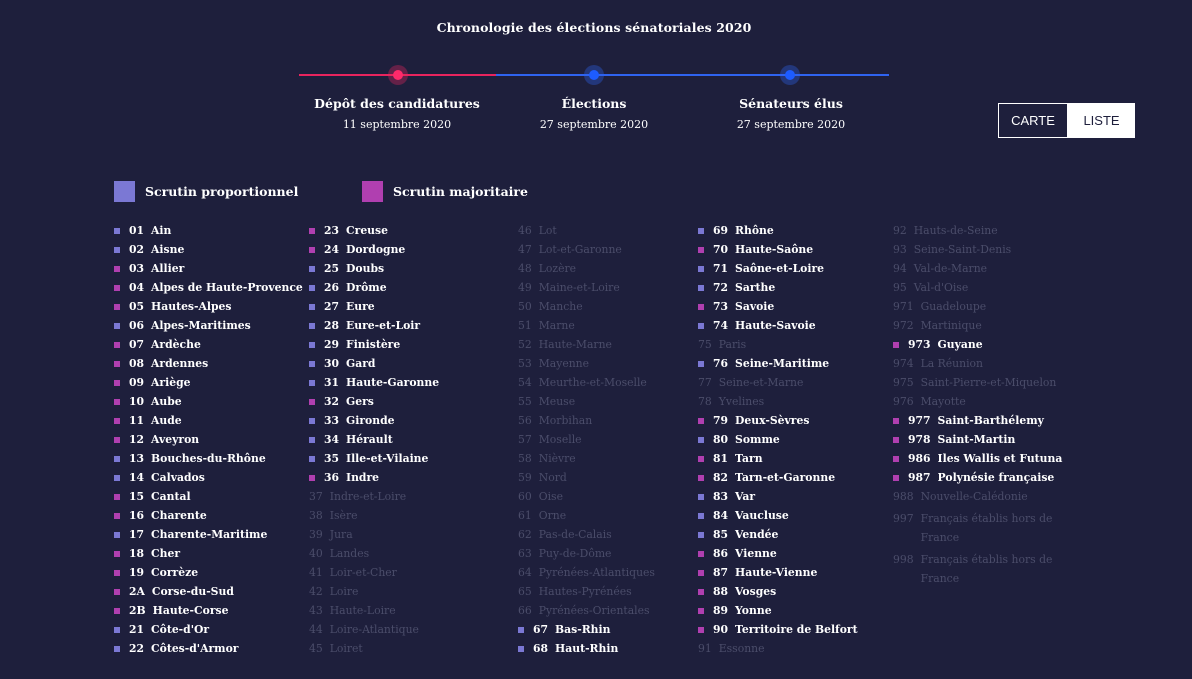 This screenshot has width=1192, height=679. What do you see at coordinates (586, 287) in the screenshot?
I see `department-item: 49 Maine-et-Loire` at bounding box center [586, 287].